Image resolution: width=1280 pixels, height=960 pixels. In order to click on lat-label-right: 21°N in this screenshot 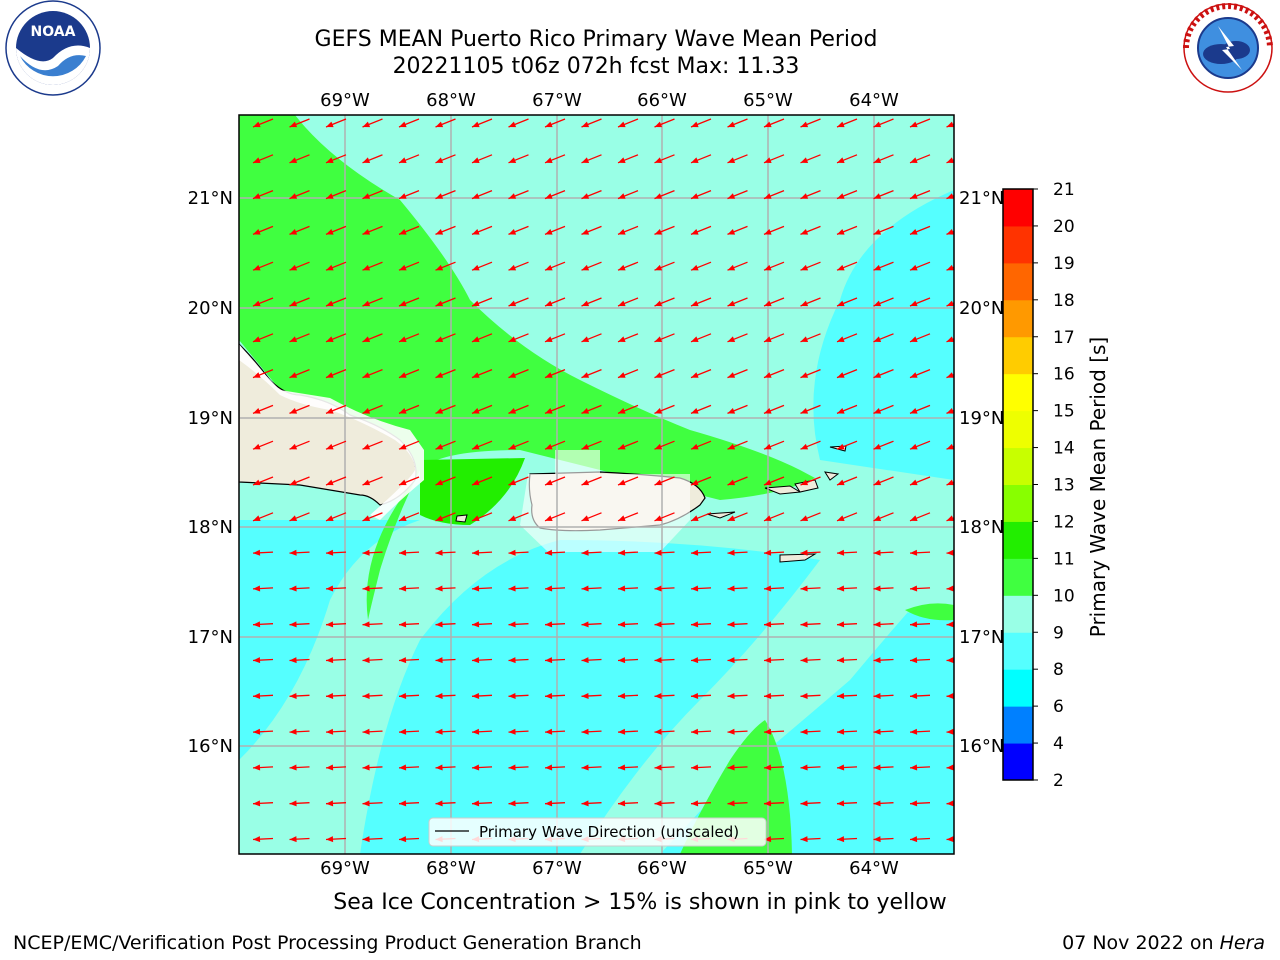, I will do `click(981, 198)`.